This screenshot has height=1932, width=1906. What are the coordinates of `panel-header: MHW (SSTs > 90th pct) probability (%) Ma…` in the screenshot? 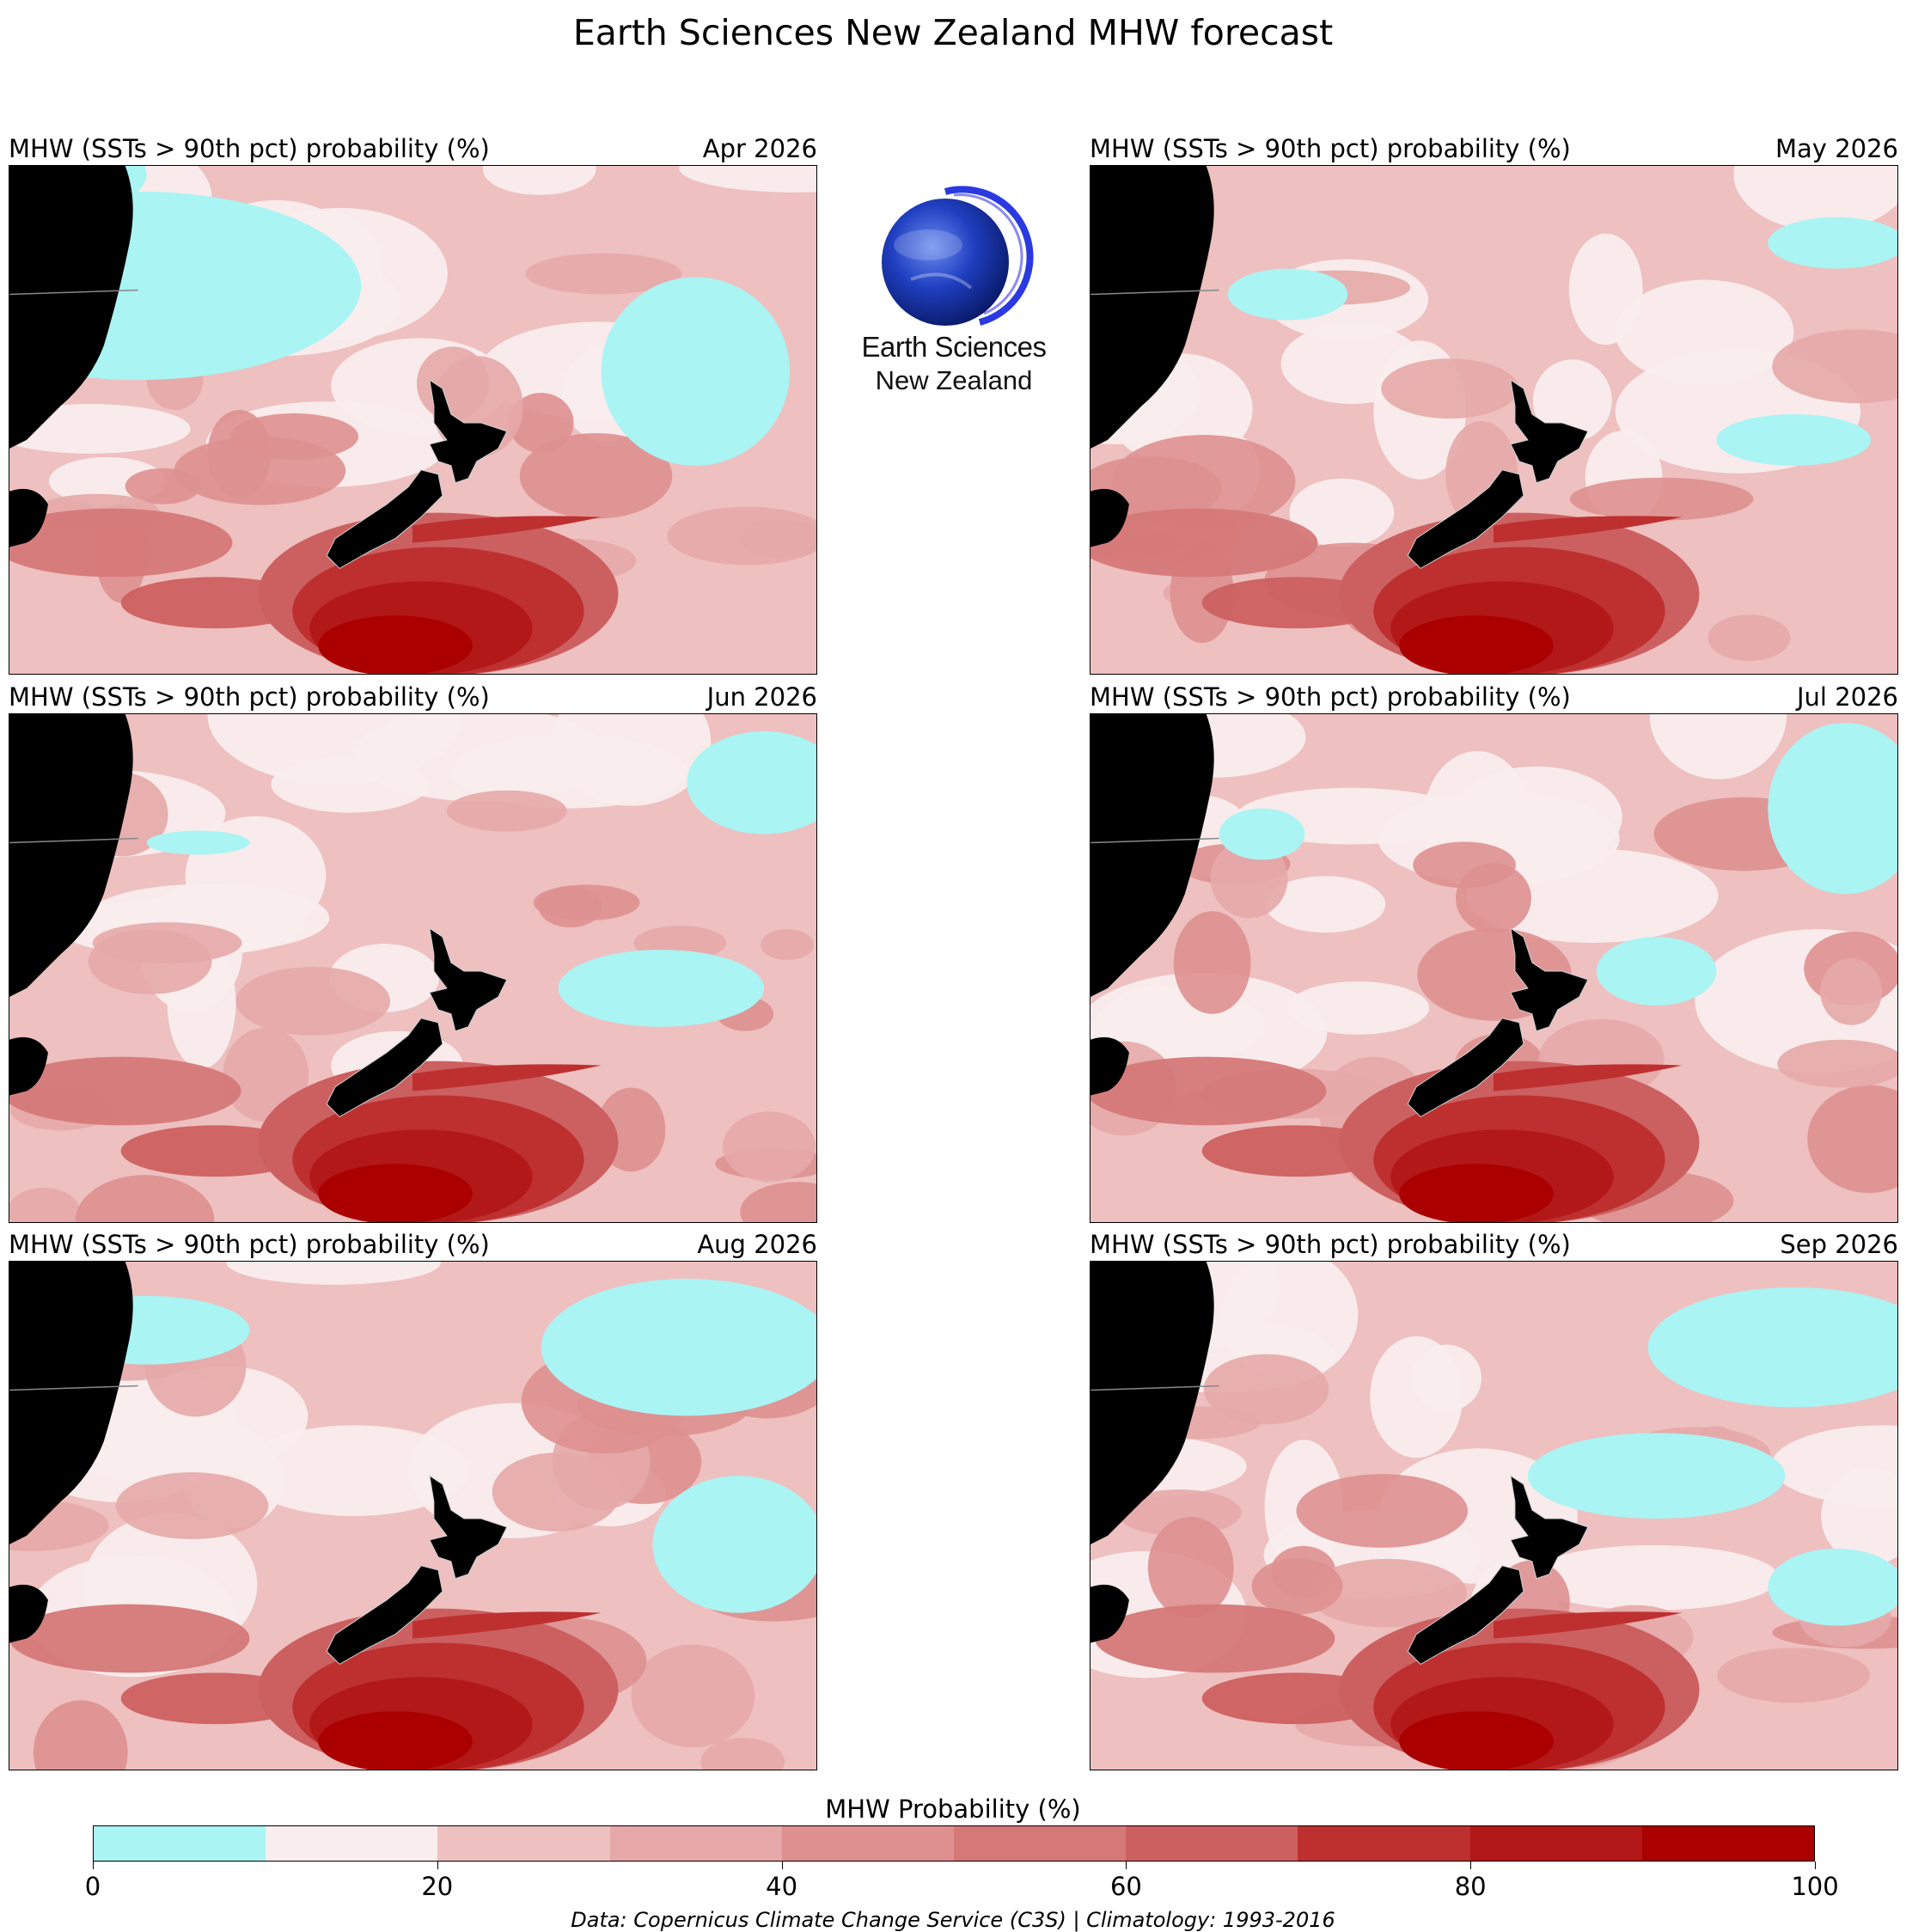 It's located at (1494, 148).